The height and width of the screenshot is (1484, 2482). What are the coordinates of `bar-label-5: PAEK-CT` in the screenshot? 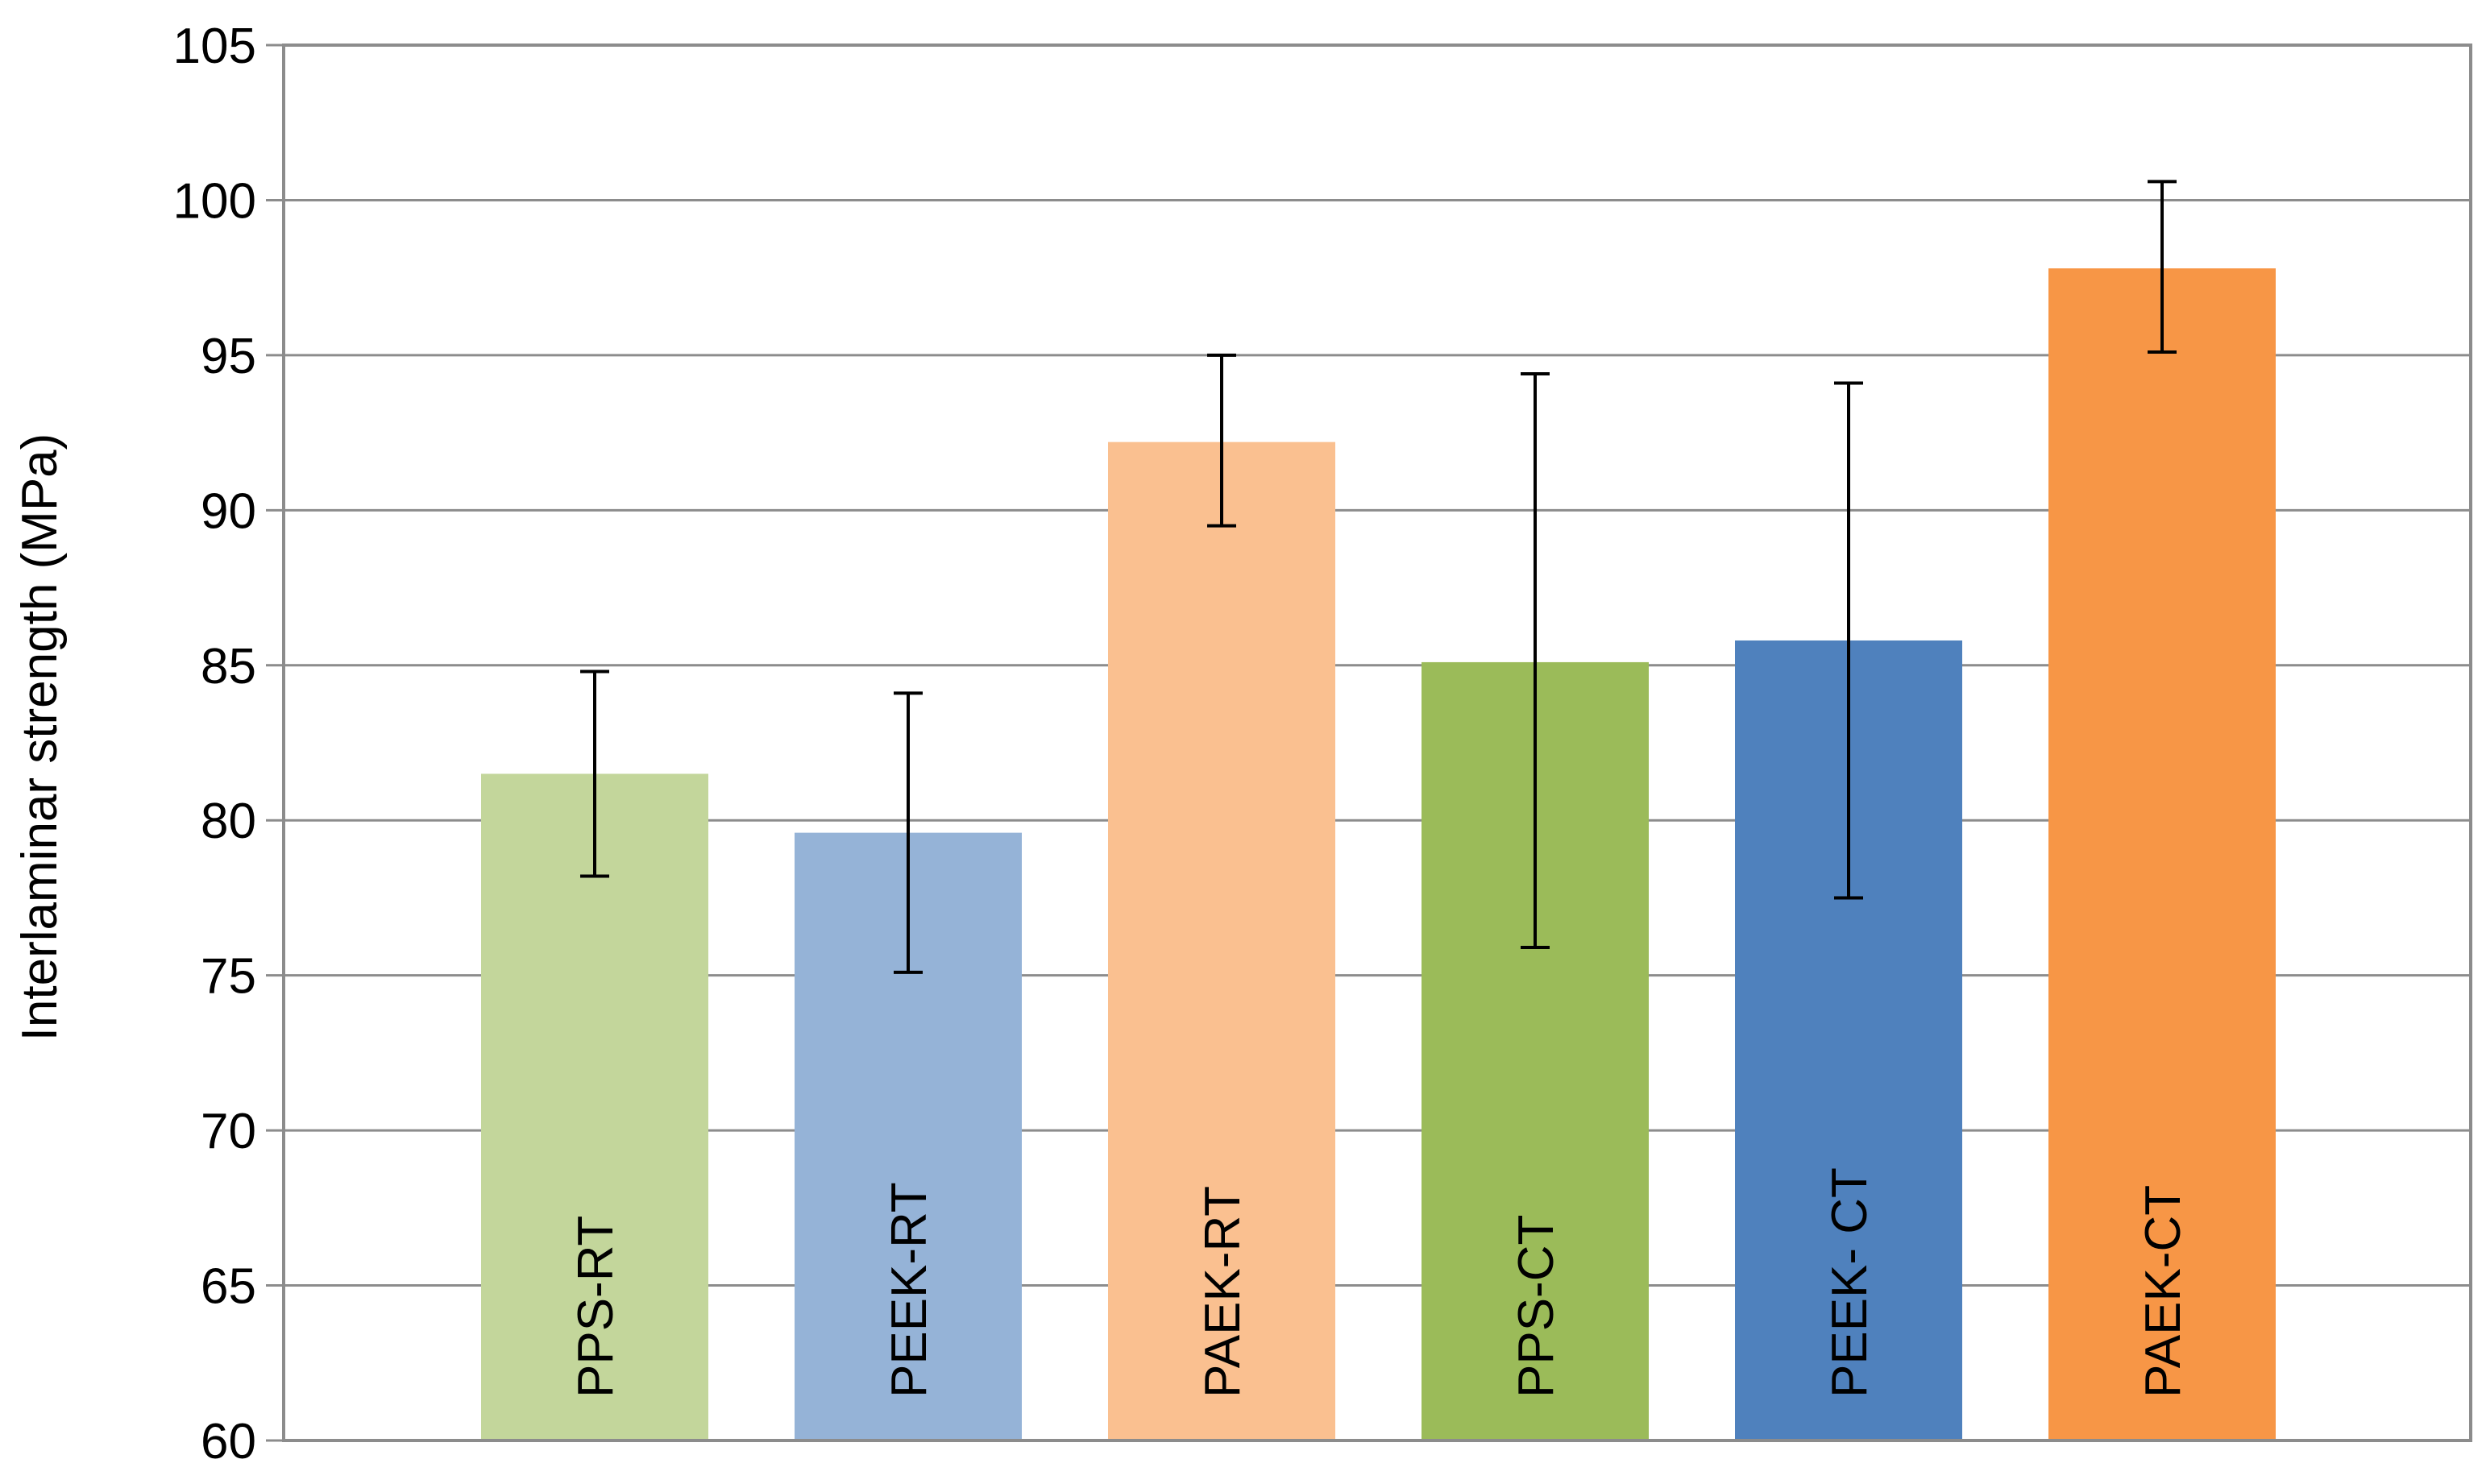 It's located at (2163, 1291).